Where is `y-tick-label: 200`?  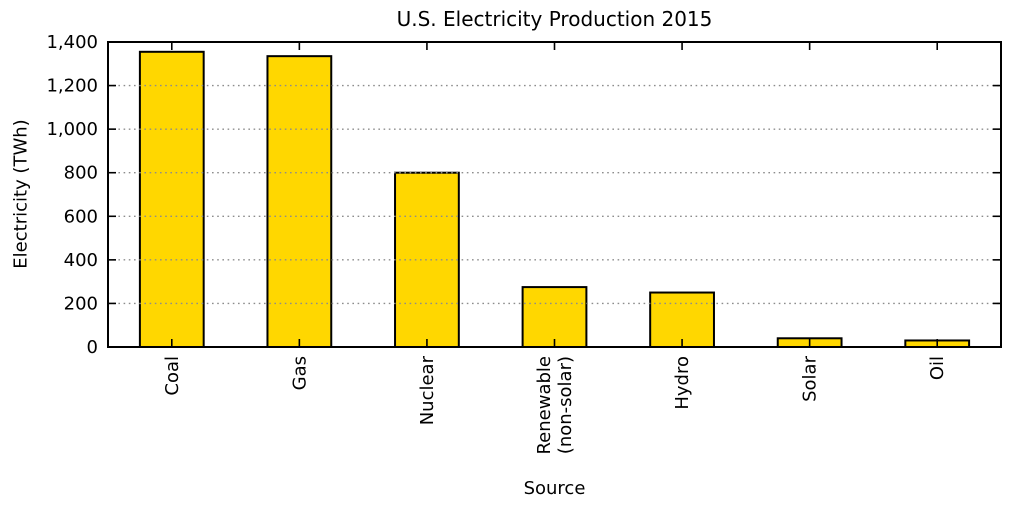
y-tick-label: 200 is located at coordinates (81, 303).